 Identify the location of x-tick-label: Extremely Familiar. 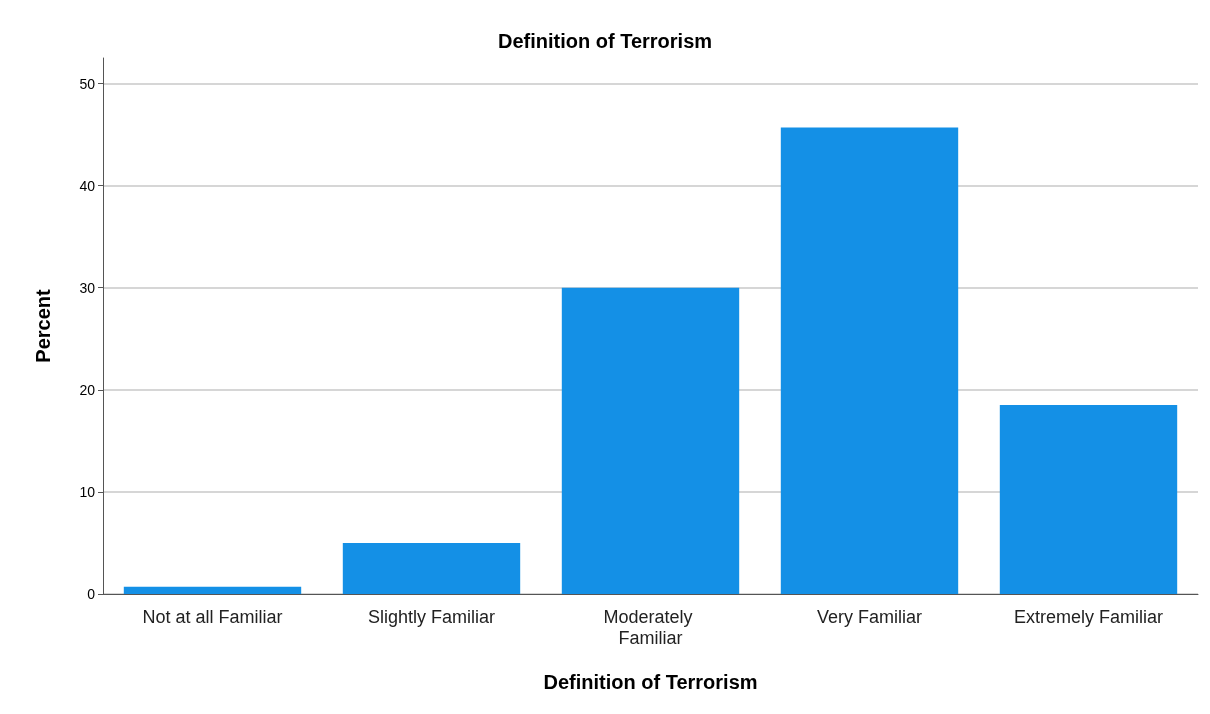
(1088, 616).